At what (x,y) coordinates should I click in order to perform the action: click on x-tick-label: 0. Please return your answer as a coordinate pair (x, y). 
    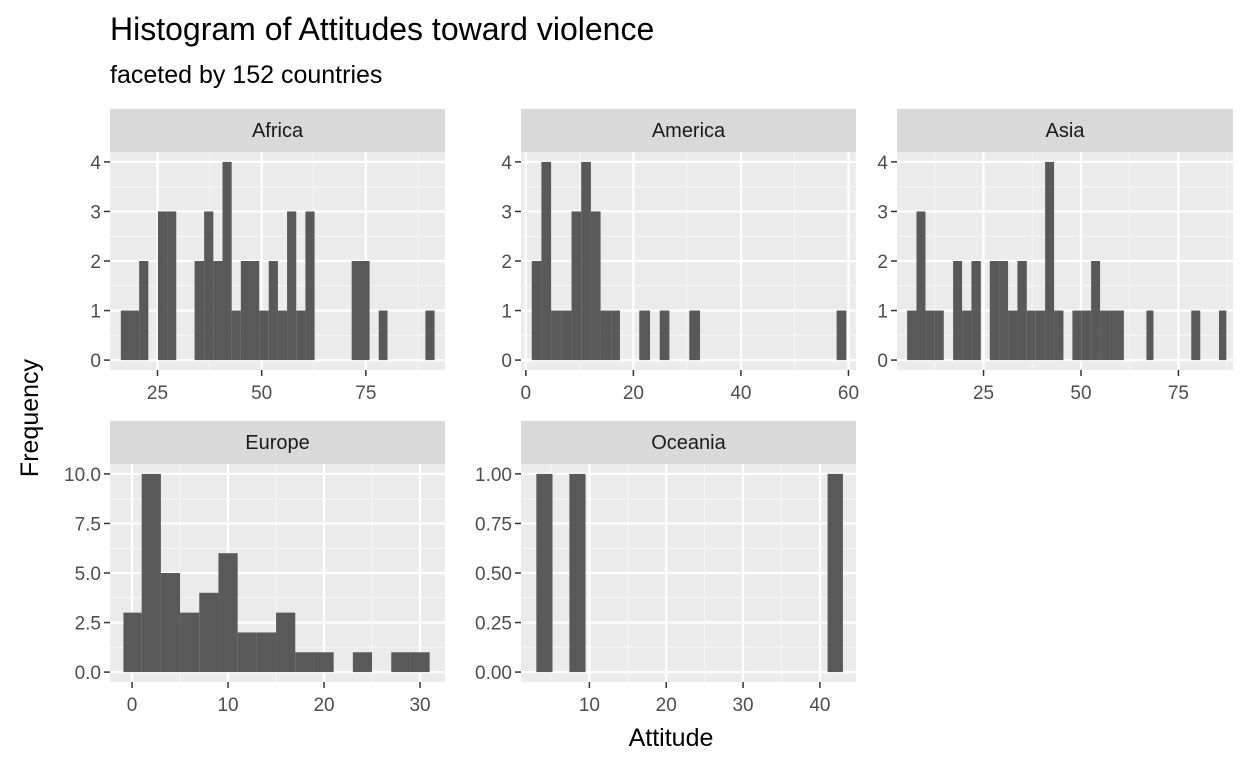
    Looking at the image, I should click on (526, 393).